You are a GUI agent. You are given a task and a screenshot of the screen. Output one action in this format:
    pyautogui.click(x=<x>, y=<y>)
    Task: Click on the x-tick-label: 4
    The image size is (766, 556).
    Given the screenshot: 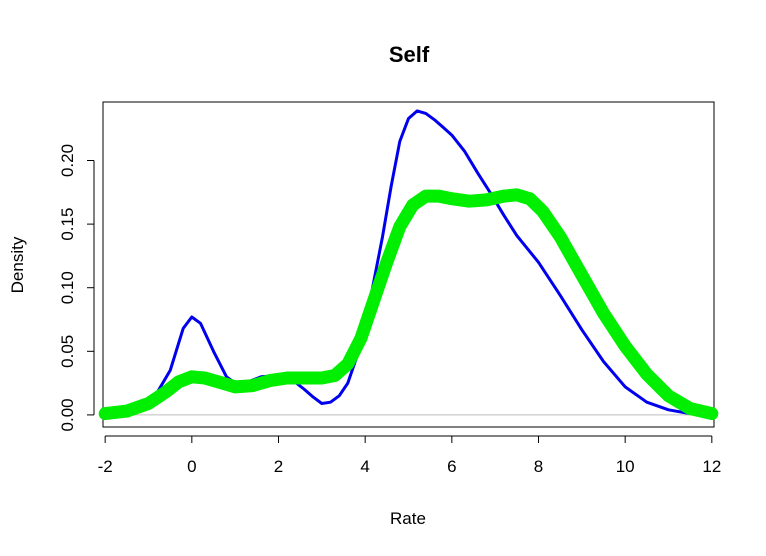 What is the action you would take?
    pyautogui.click(x=364, y=466)
    